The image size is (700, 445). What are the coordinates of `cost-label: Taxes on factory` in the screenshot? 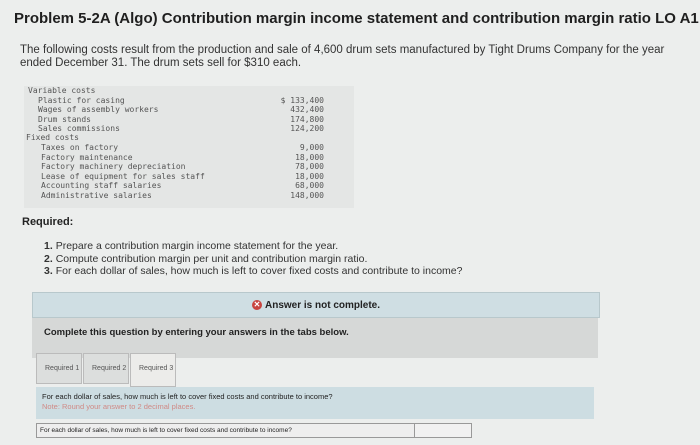 It's located at (80, 147).